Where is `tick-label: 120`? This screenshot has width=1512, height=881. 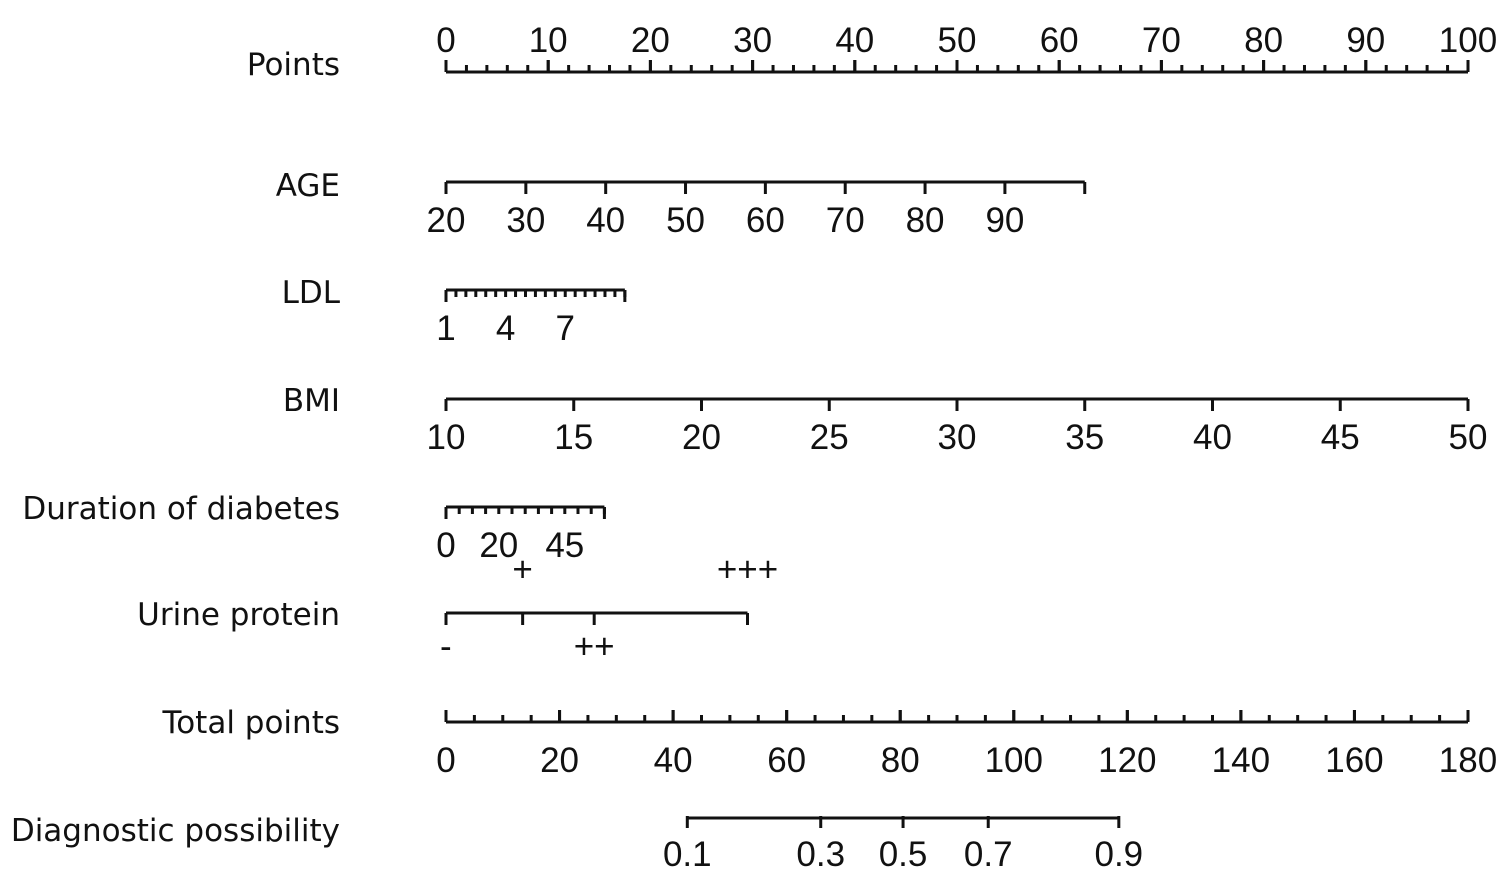 tick-label: 120 is located at coordinates (1127, 760).